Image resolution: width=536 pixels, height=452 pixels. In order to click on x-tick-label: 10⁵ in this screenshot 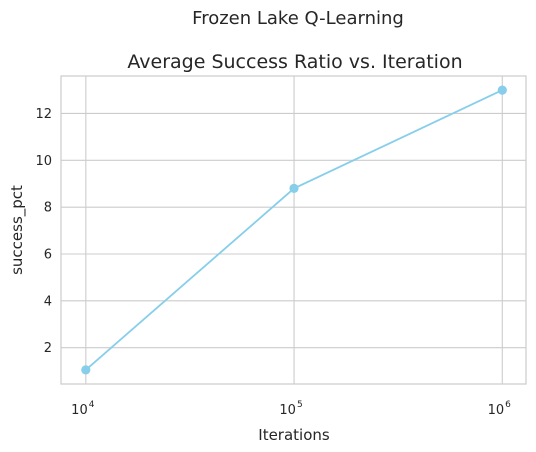, I will do `click(290, 409)`.